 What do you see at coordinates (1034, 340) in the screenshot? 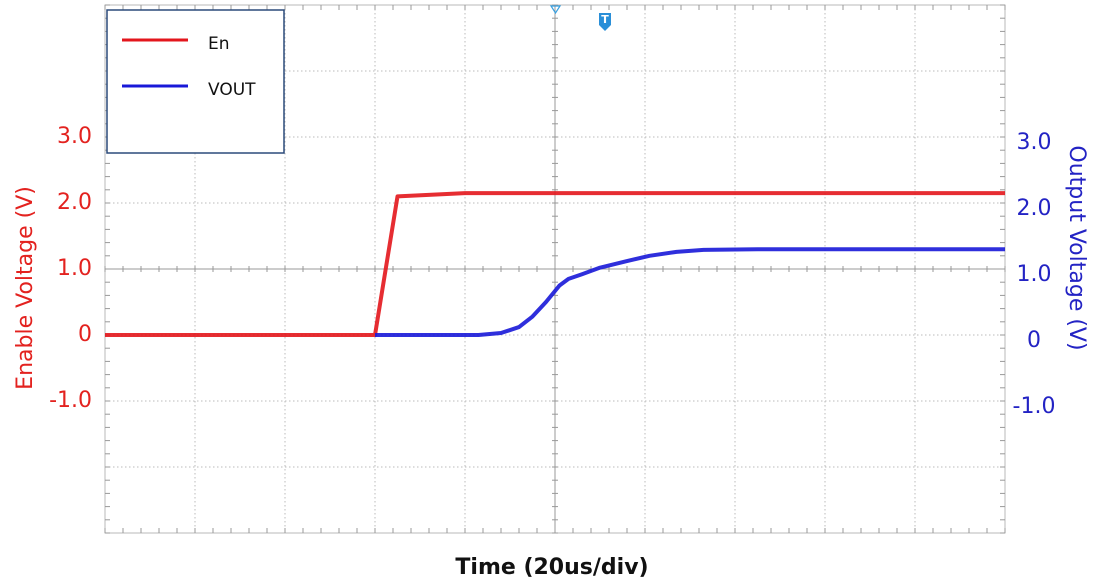
I see `y2-tick-label: 0` at bounding box center [1034, 340].